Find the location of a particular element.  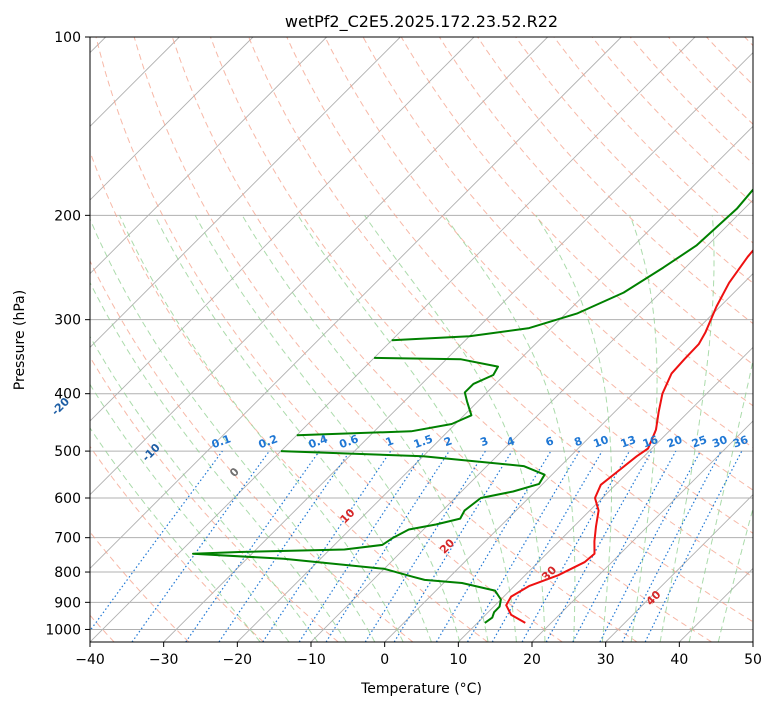

mixing-ratio-label: 13 is located at coordinates (628, 441).